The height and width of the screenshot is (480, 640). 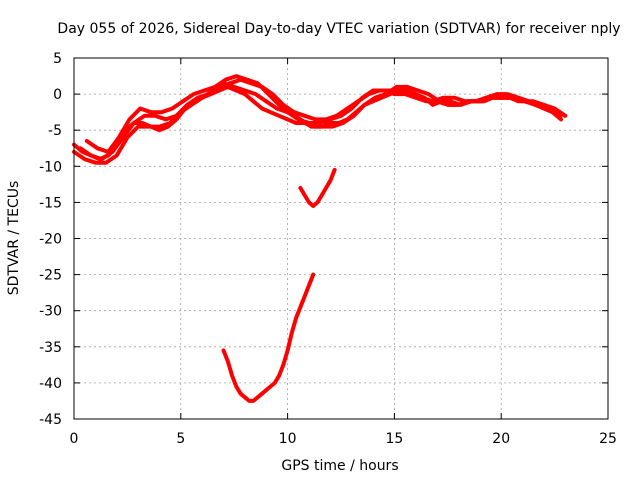 I want to click on y-tick-label: -30, so click(x=50, y=312).